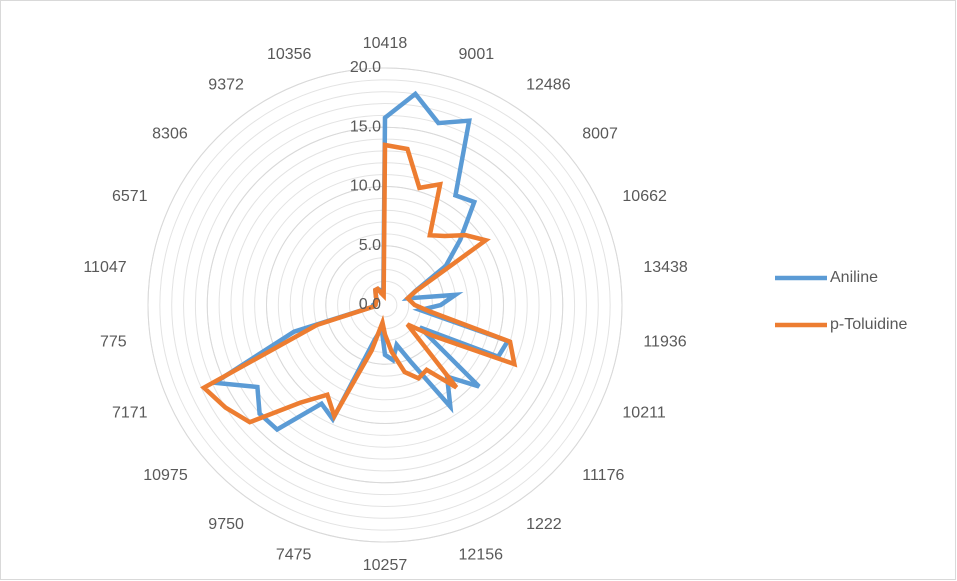 The image size is (957, 581). Describe the element at coordinates (130, 413) in the screenshot. I see `category-label: 7171` at that location.